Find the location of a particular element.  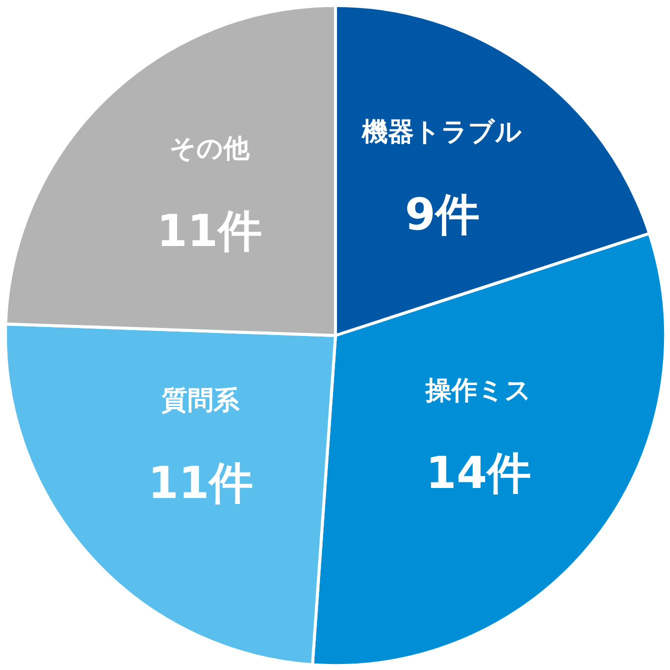

data-label: 14件 is located at coordinates (479, 474).